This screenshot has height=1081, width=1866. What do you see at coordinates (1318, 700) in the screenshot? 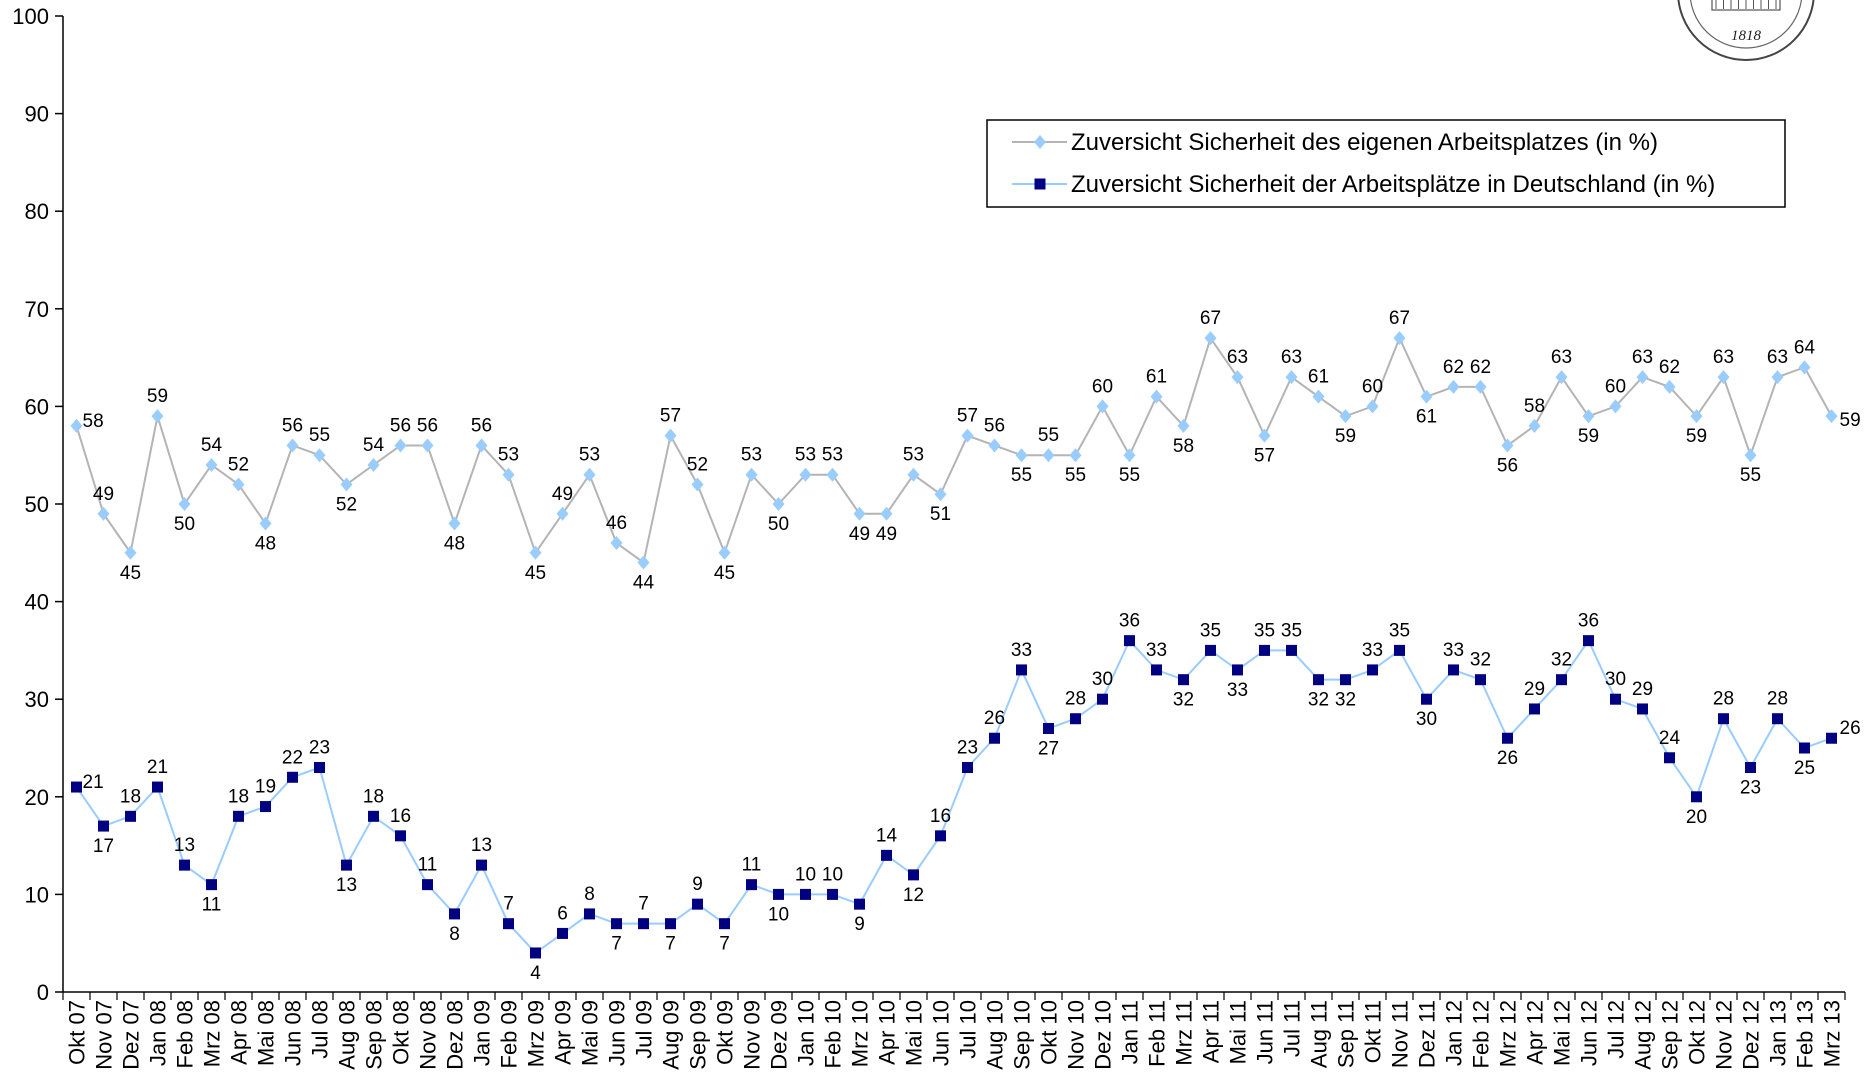
I see `series-2-data-label: 32` at bounding box center [1318, 700].